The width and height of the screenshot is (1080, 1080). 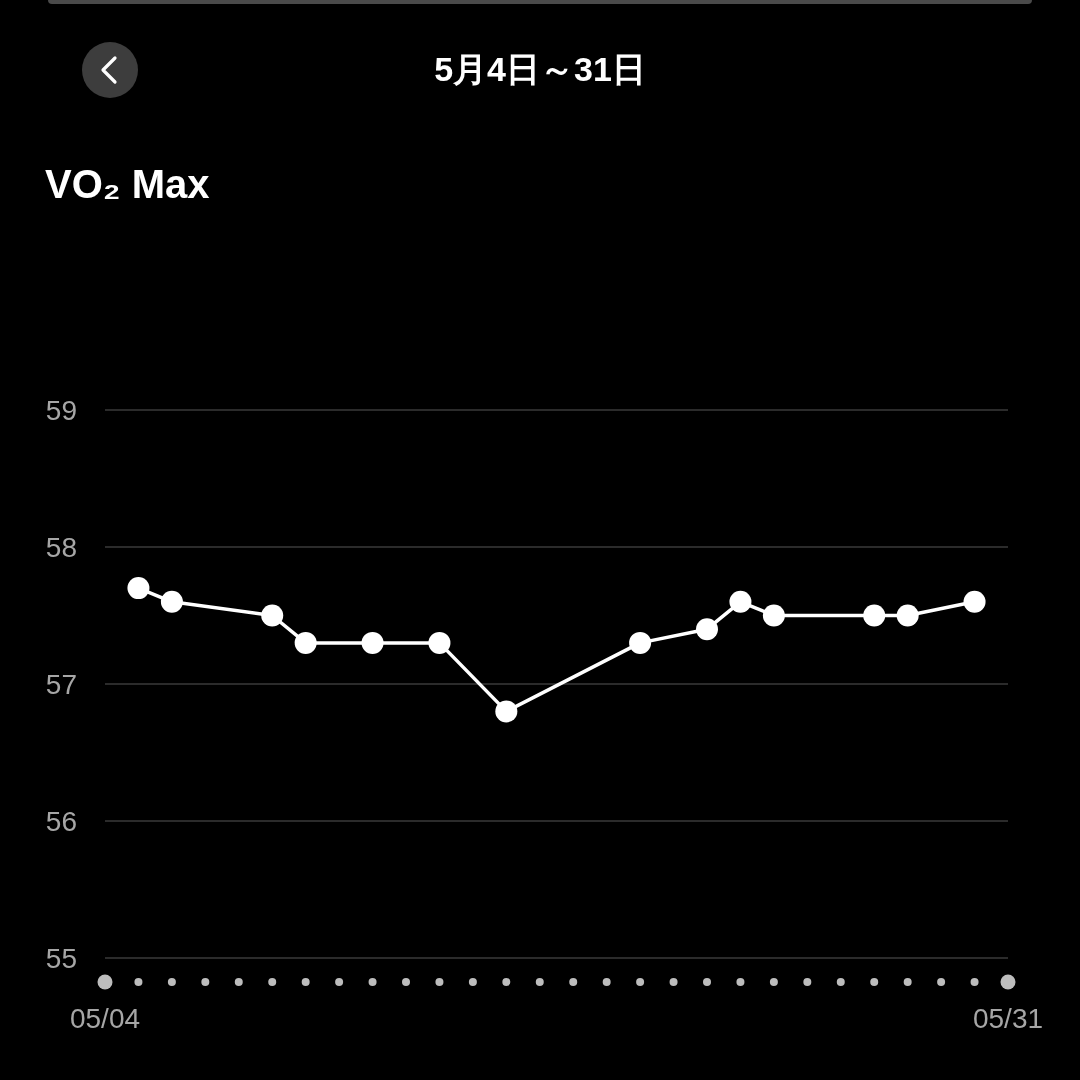 What do you see at coordinates (127, 184) in the screenshot?
I see `chart-subtitle: VO₂ Max` at bounding box center [127, 184].